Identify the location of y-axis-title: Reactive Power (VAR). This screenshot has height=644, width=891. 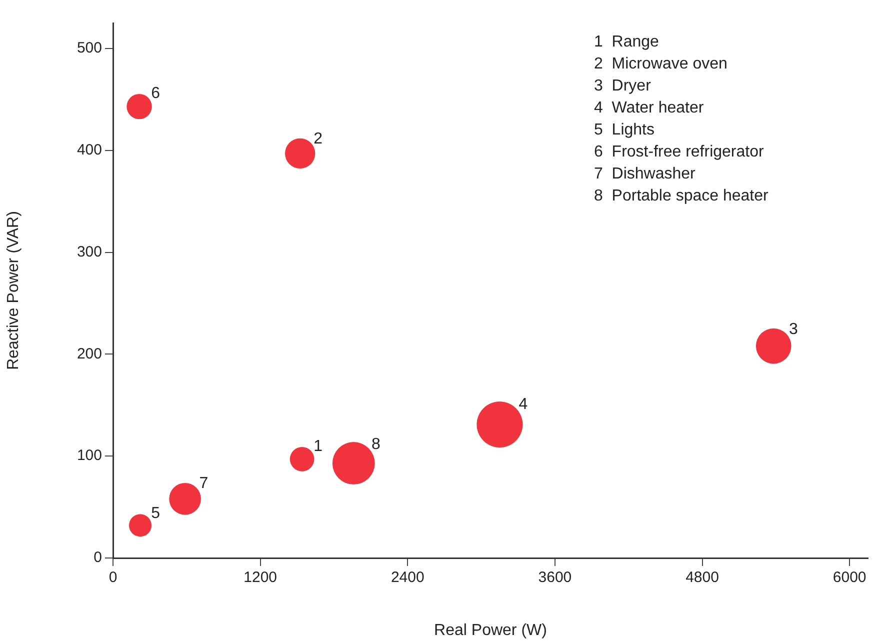
(13, 290).